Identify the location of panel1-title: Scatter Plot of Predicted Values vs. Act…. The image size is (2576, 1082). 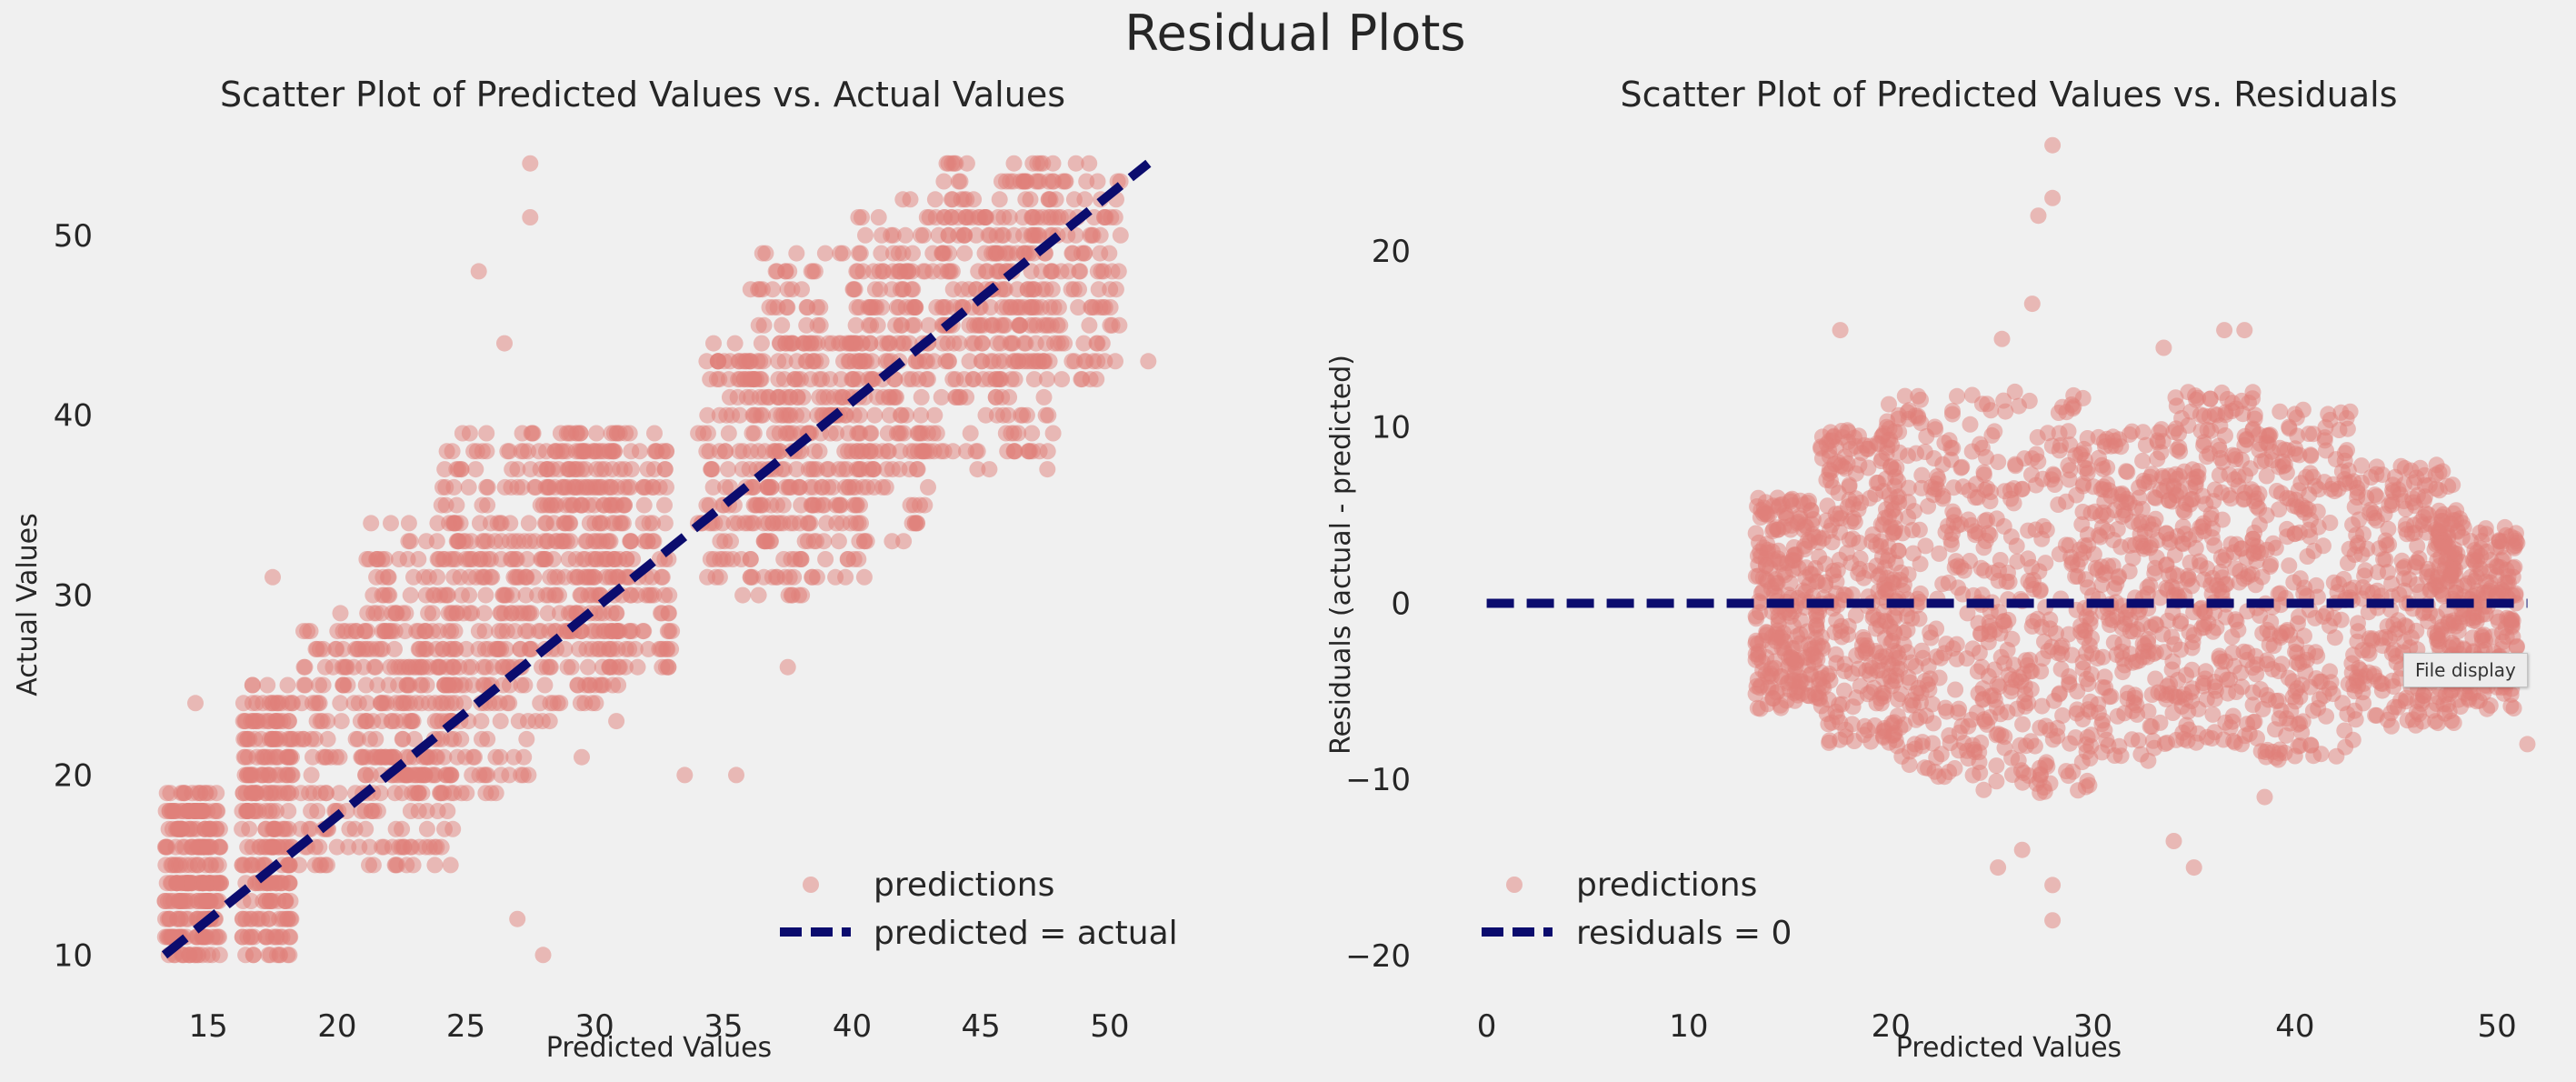
(642, 95).